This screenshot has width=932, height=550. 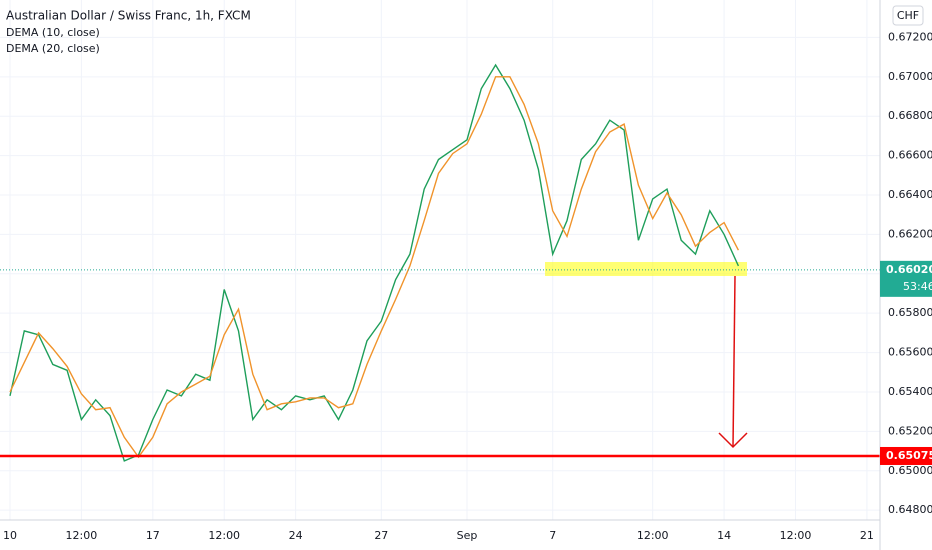 I want to click on arrow, so click(x=734, y=361).